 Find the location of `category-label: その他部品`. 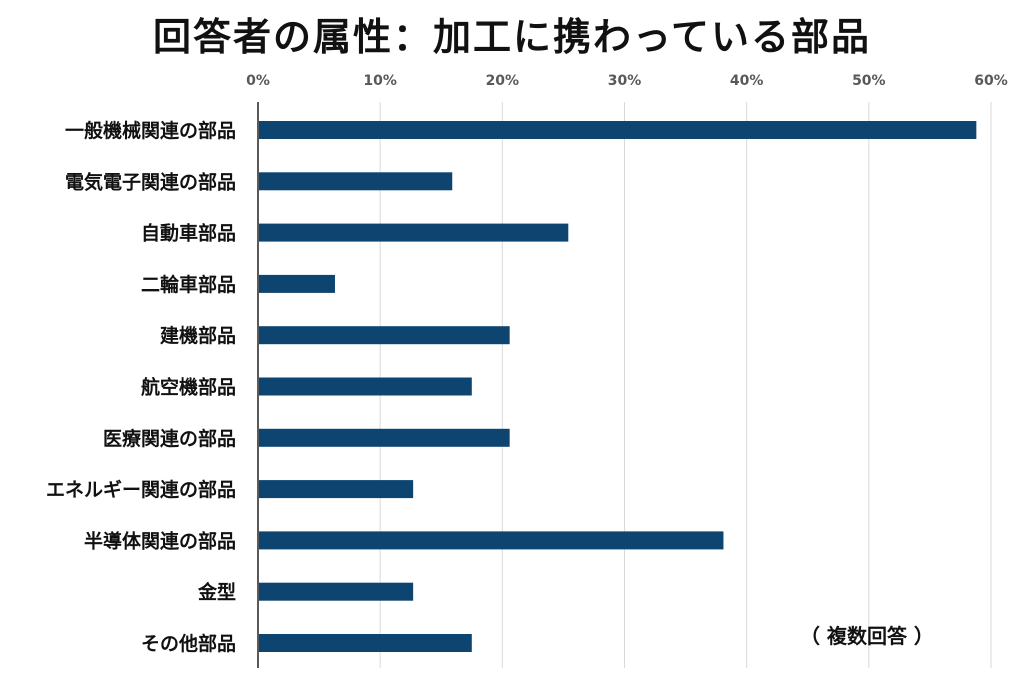

category-label: その他部品 is located at coordinates (188, 643).